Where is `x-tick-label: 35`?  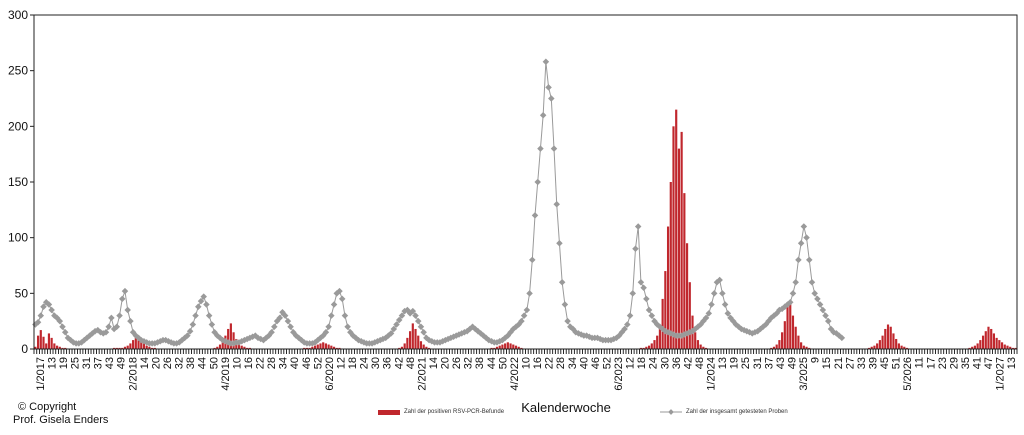
x-tick-label: 35 is located at coordinates (966, 363).